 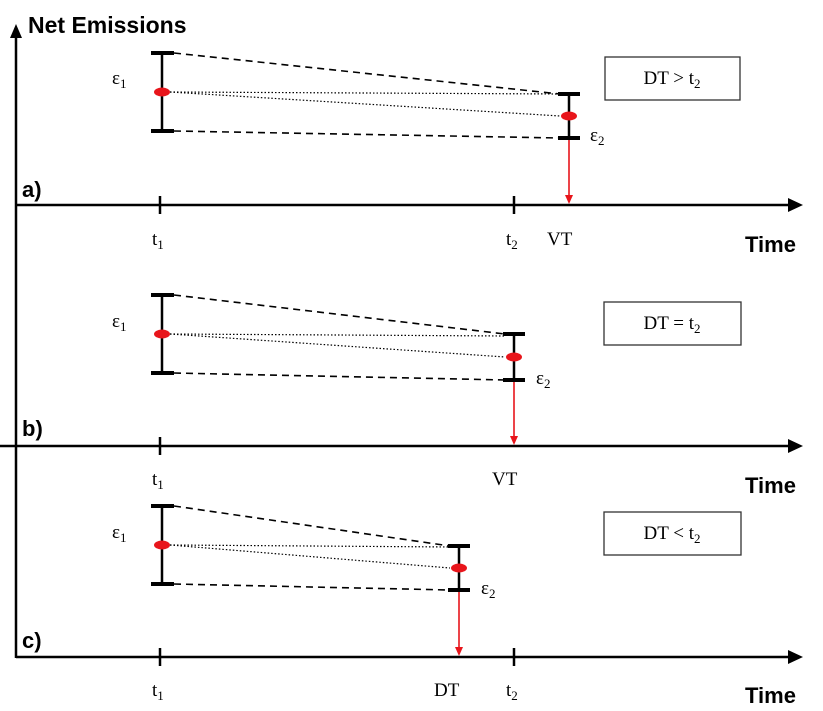 What do you see at coordinates (158, 691) in the screenshot?
I see `tick-label-t1-c: t1` at bounding box center [158, 691].